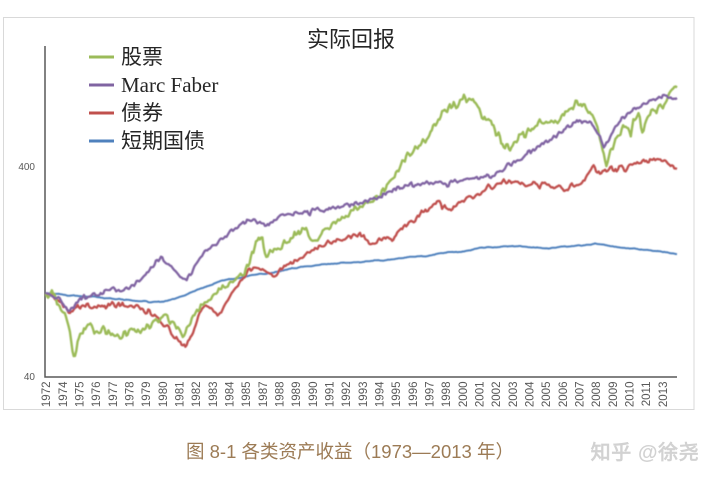 This screenshot has height=486, width=720. What do you see at coordinates (547, 395) in the screenshot?
I see `svg-text: 2005` at bounding box center [547, 395].